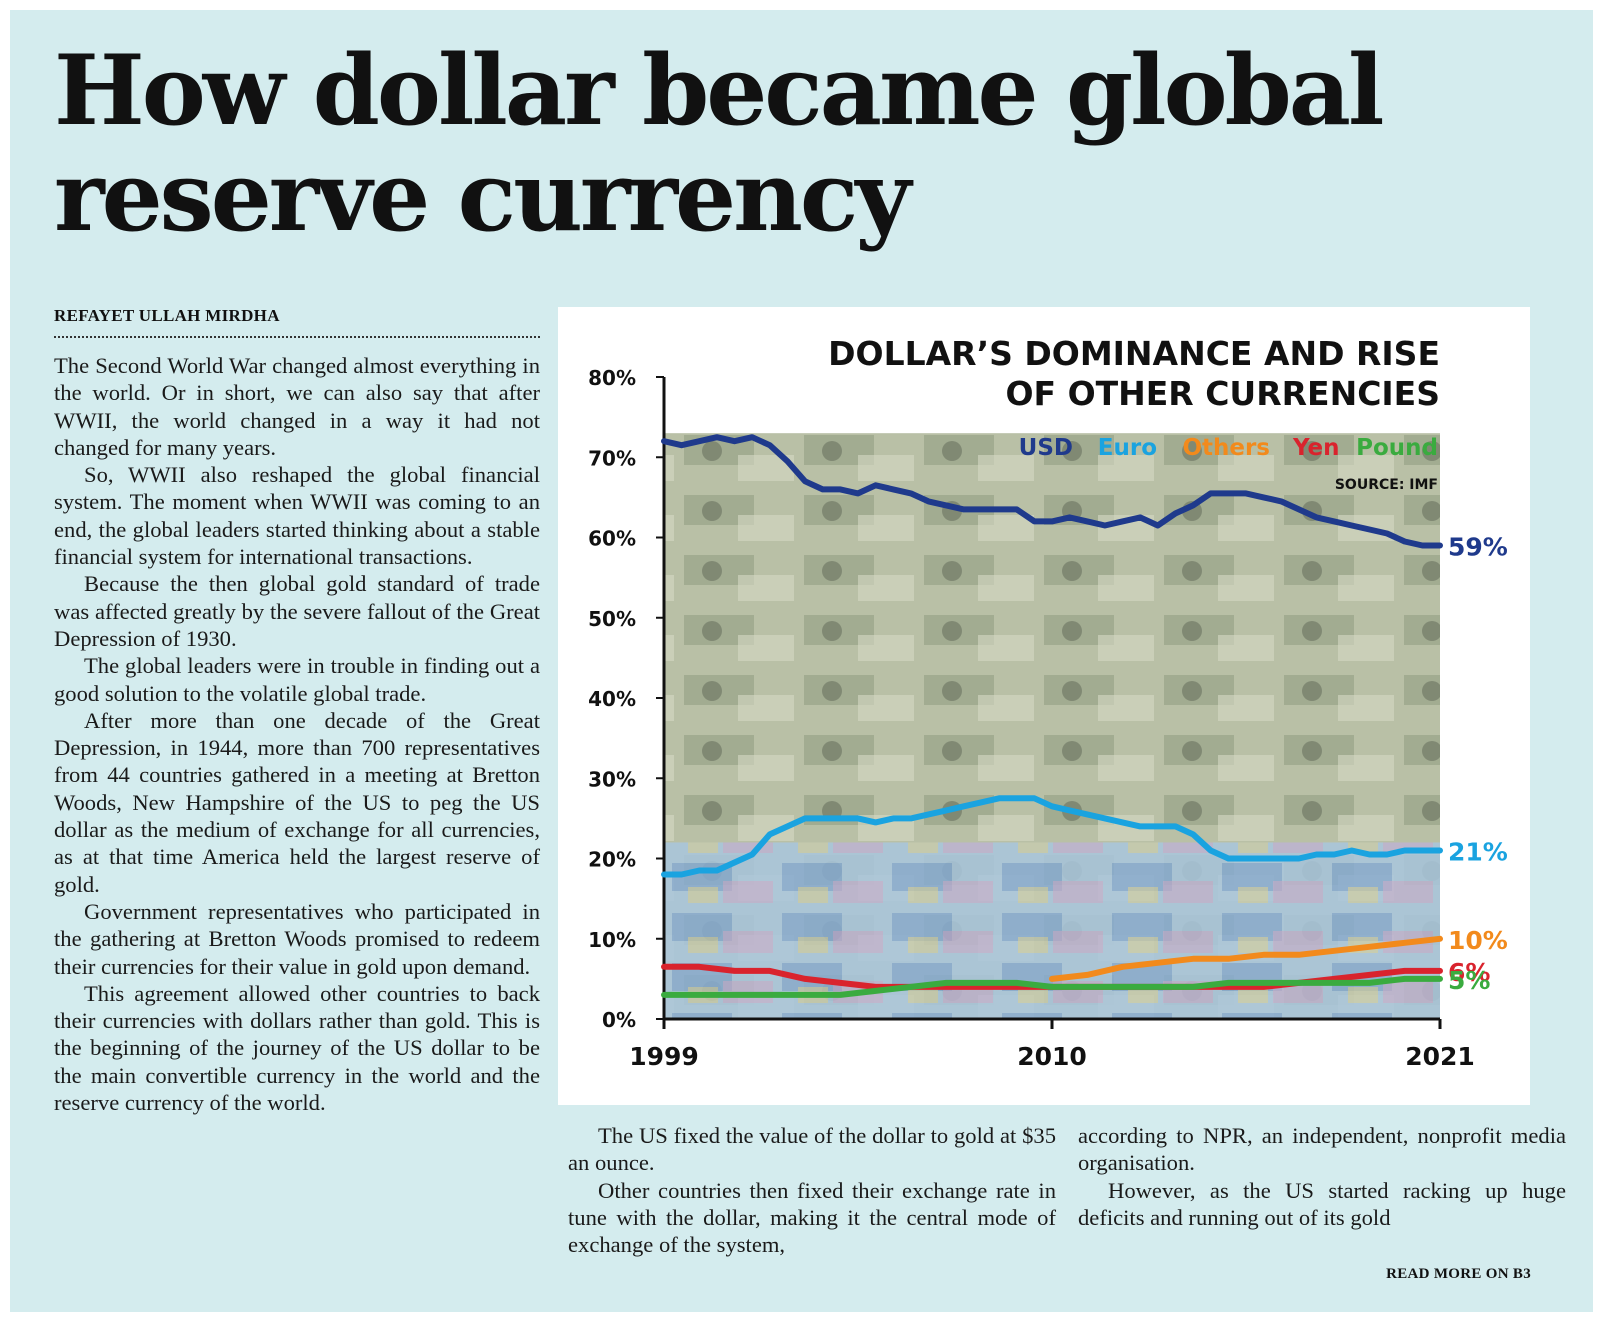  What do you see at coordinates (612, 458) in the screenshot?
I see `y-tick-label: 70%` at bounding box center [612, 458].